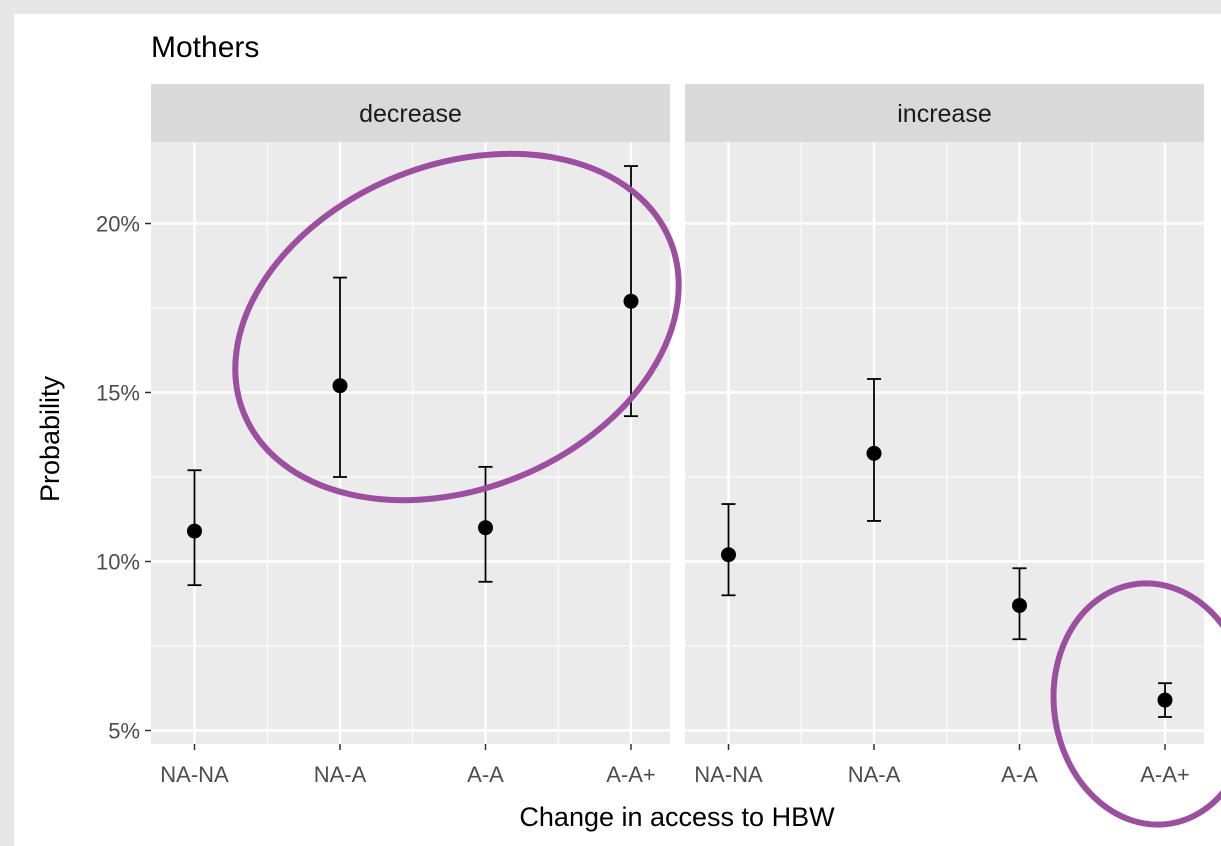 This screenshot has width=1221, height=846. I want to click on y-tick-label: 10%, so click(118, 562).